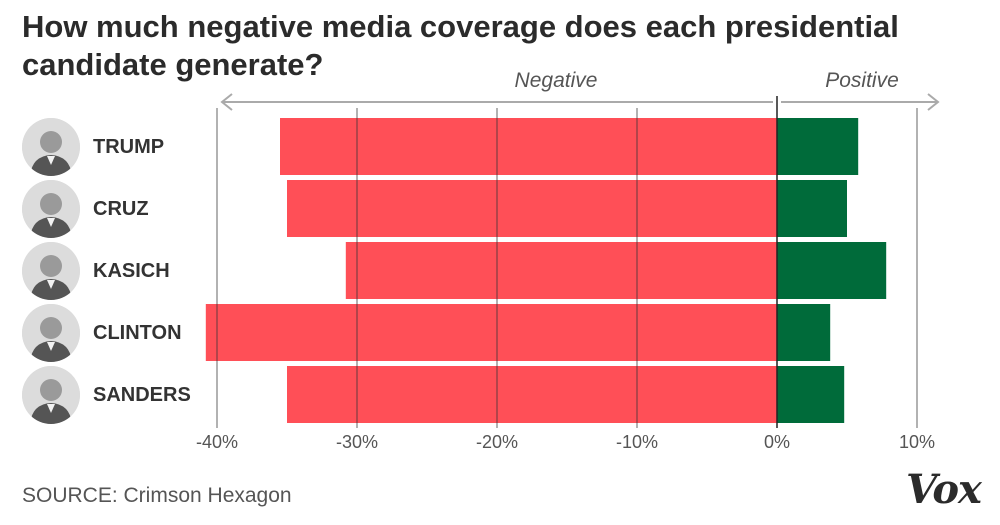  Describe the element at coordinates (497, 442) in the screenshot. I see `x-tick-label: -20%` at that location.